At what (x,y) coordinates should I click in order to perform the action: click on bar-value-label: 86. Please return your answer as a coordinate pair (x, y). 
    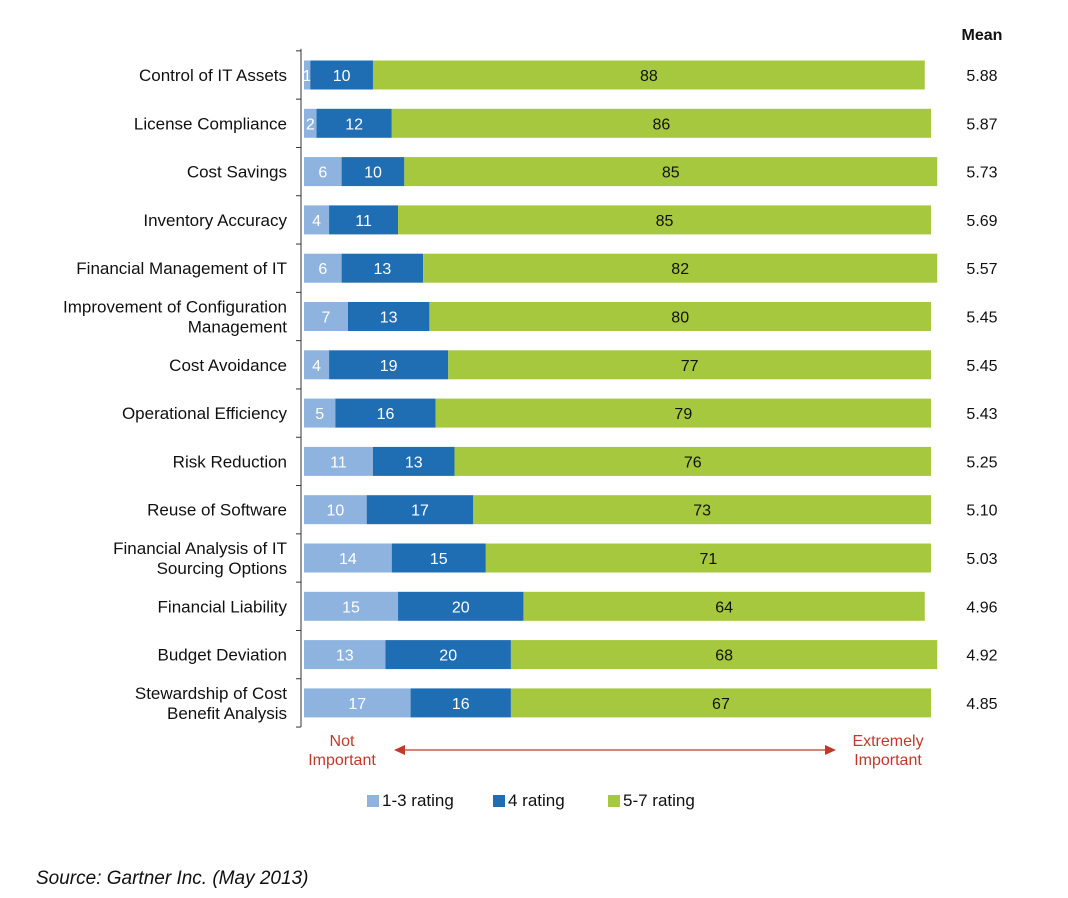
    Looking at the image, I should click on (661, 124).